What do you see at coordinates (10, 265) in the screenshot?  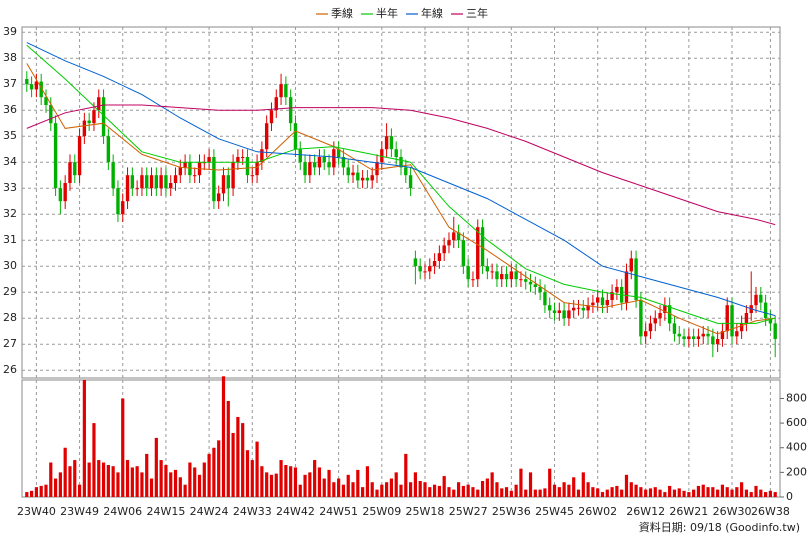 I see `y-tick-label: 30` at bounding box center [10, 265].